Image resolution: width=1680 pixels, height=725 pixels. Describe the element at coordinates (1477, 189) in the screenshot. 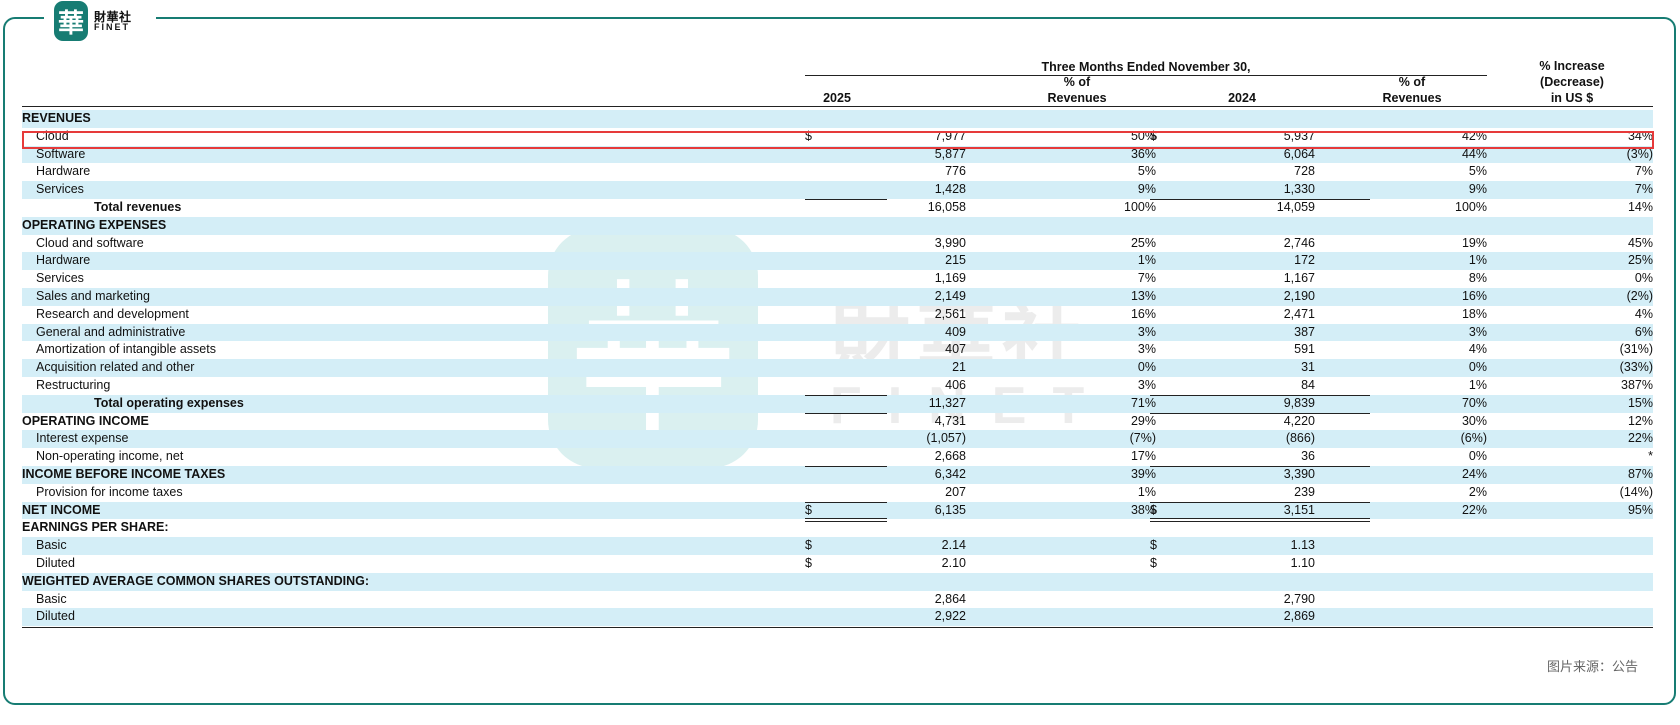

I see `pct-revenue-2024: 9%` at that location.